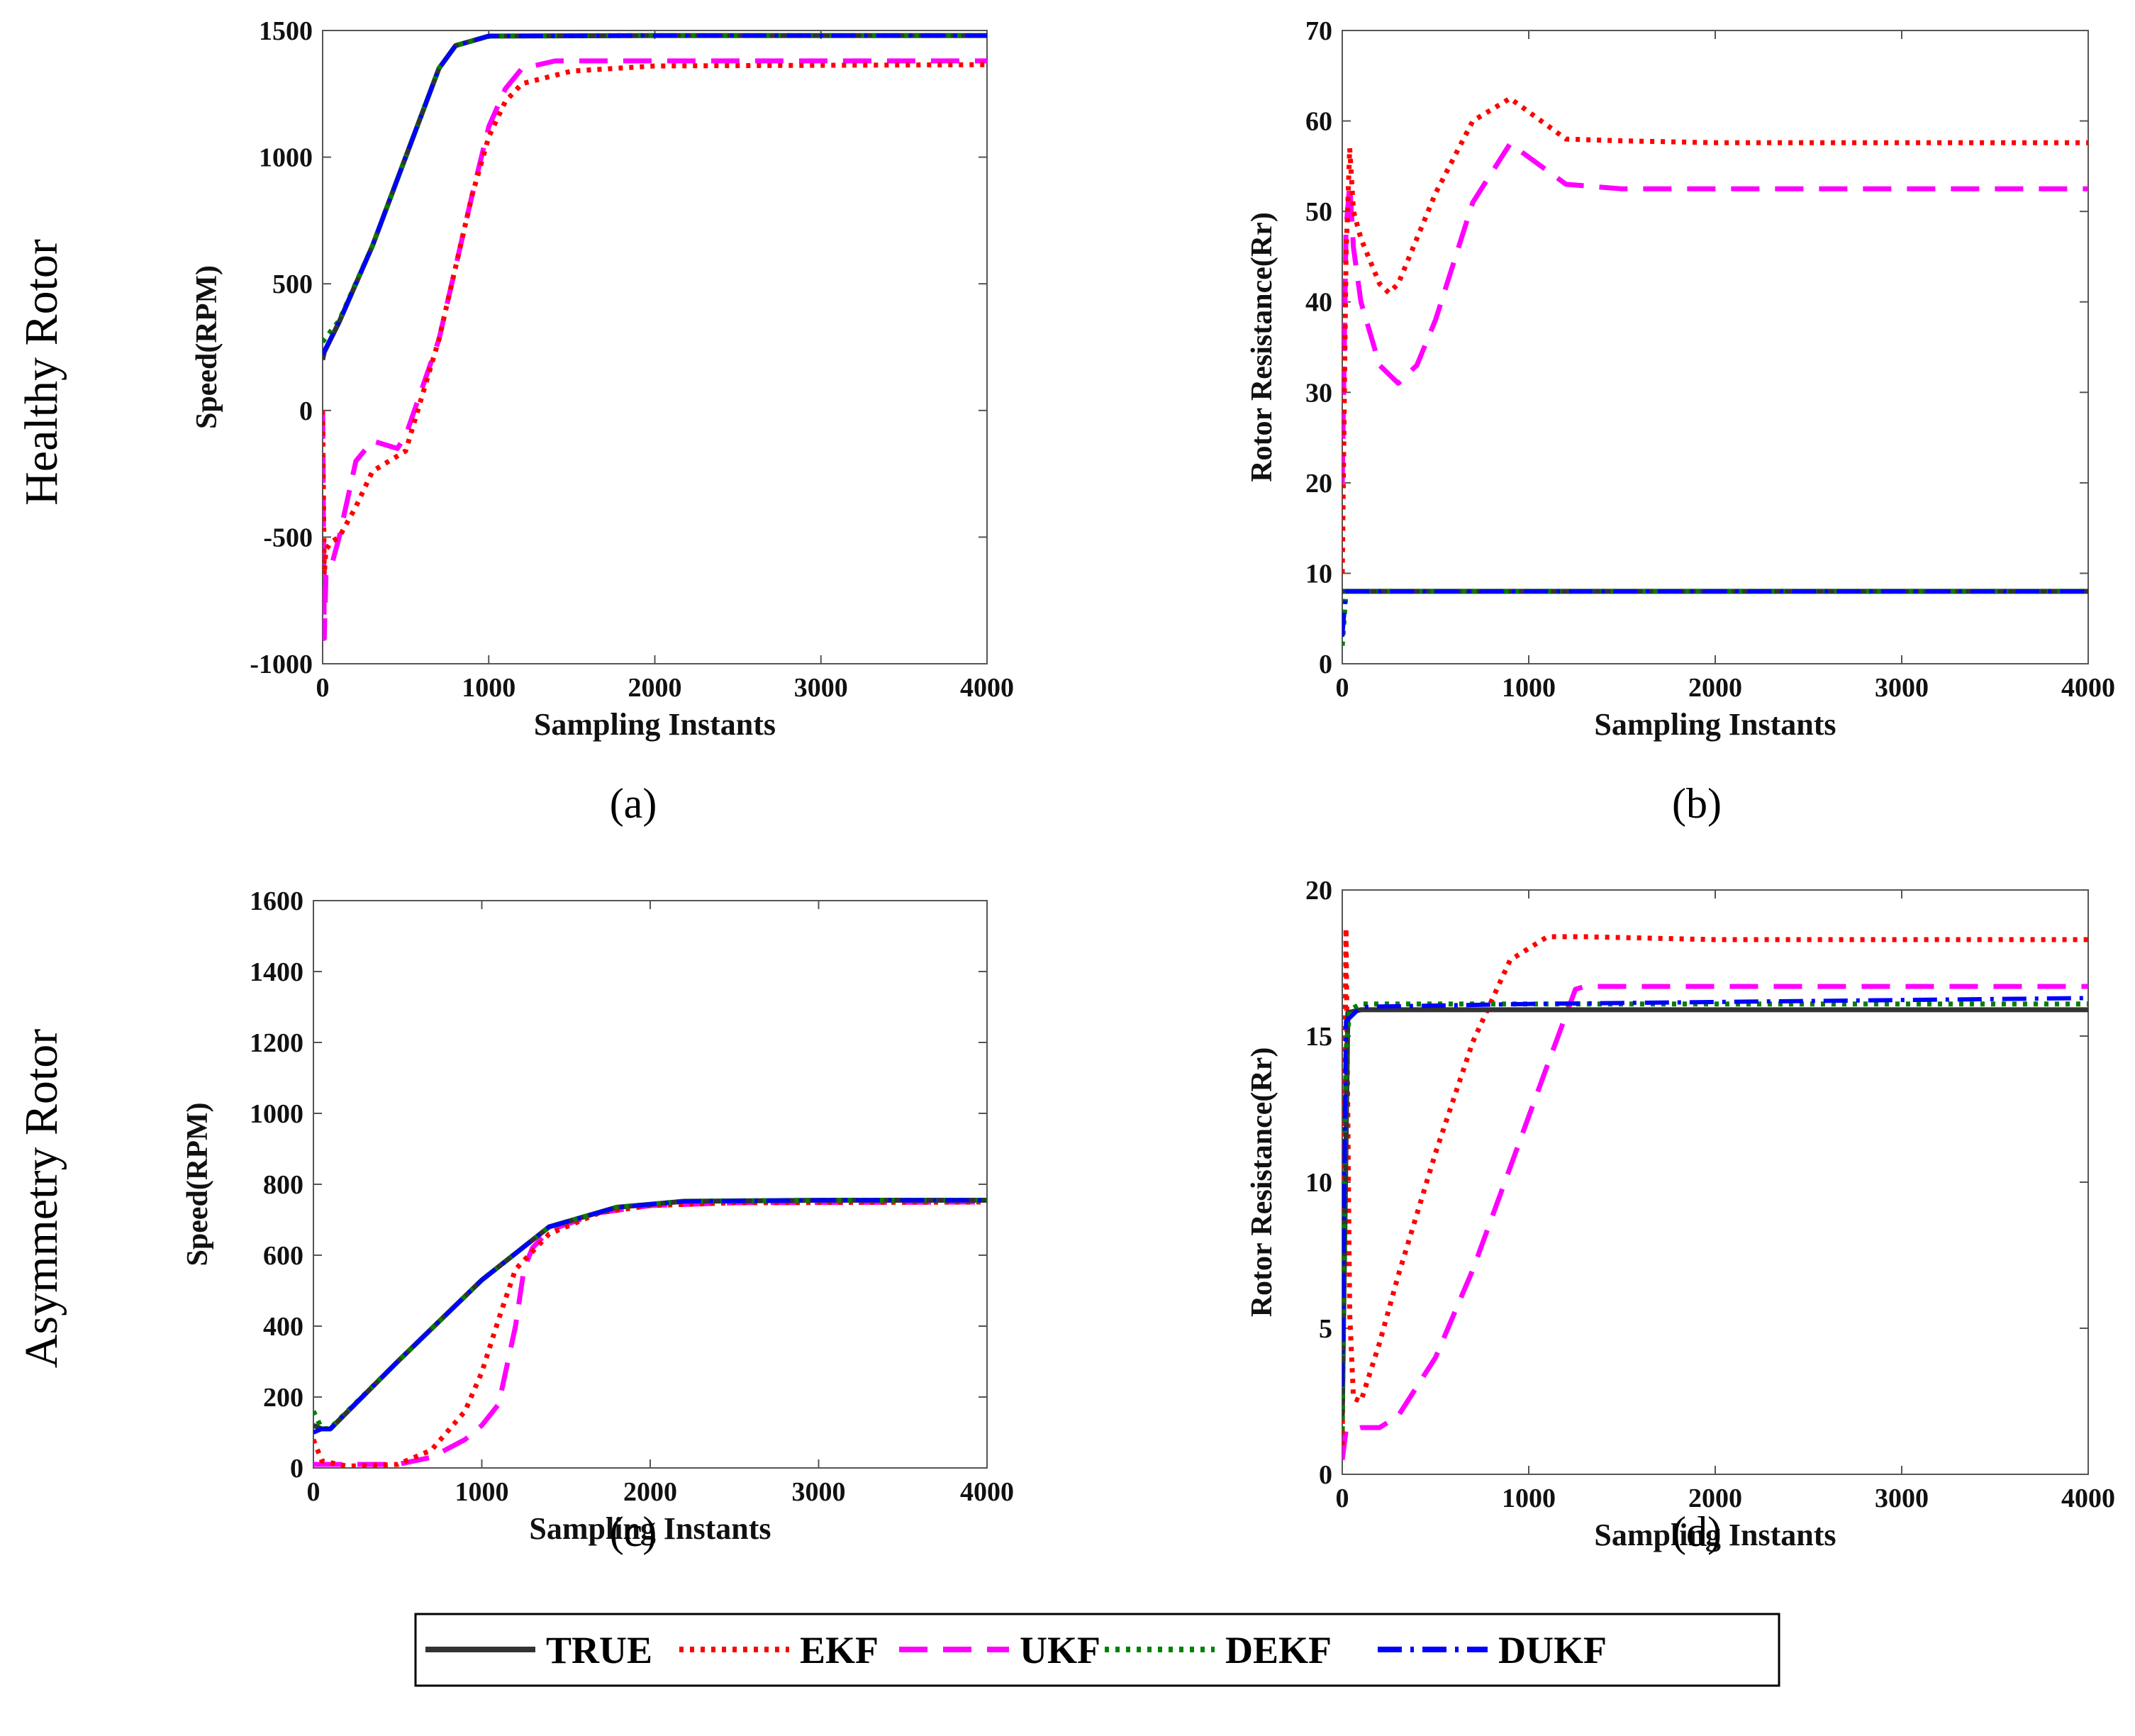  I want to click on legend-label-dukf: DUKF, so click(1553, 1650).